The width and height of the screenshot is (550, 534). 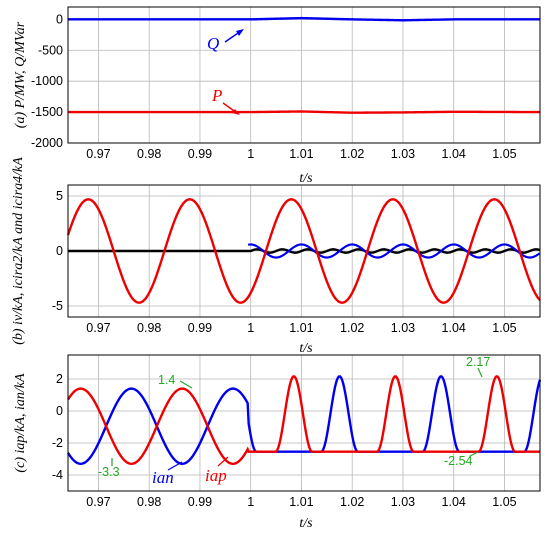 What do you see at coordinates (306, 348) in the screenshot?
I see `x-axis-label-b: t/s` at bounding box center [306, 348].